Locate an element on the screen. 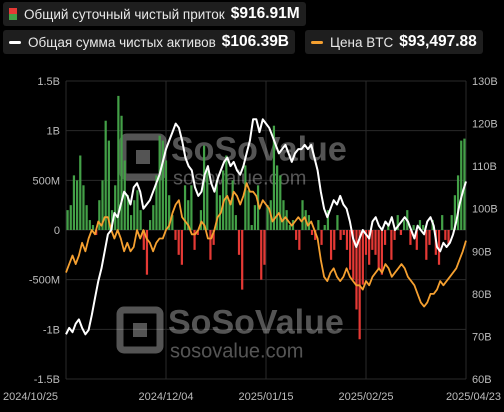  watermark-url: sosovalue.com is located at coordinates (236, 351).